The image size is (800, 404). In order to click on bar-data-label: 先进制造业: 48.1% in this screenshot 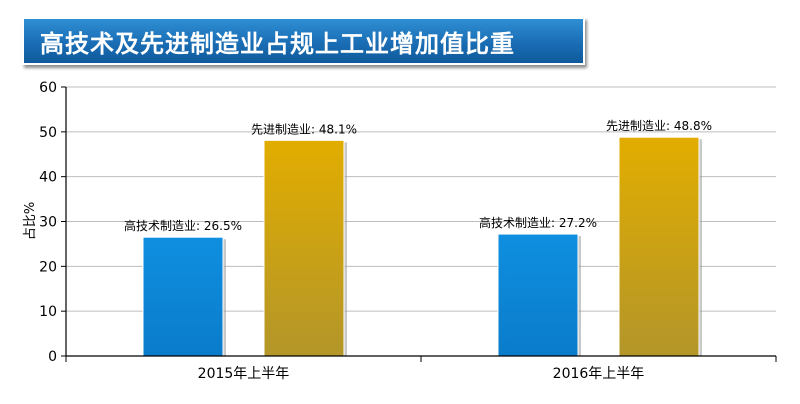, I will do `click(304, 129)`.